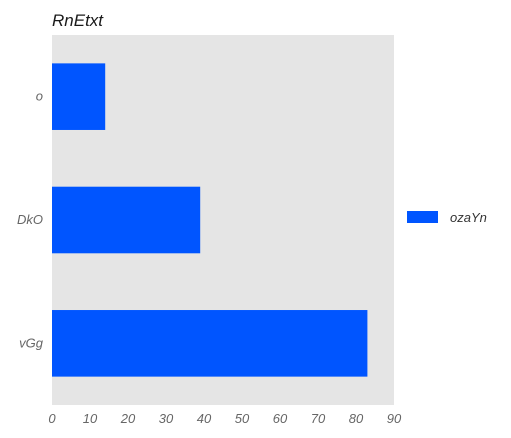 Image resolution: width=511 pixels, height=438 pixels. What do you see at coordinates (126, 220) in the screenshot?
I see `bar-DkO` at bounding box center [126, 220].